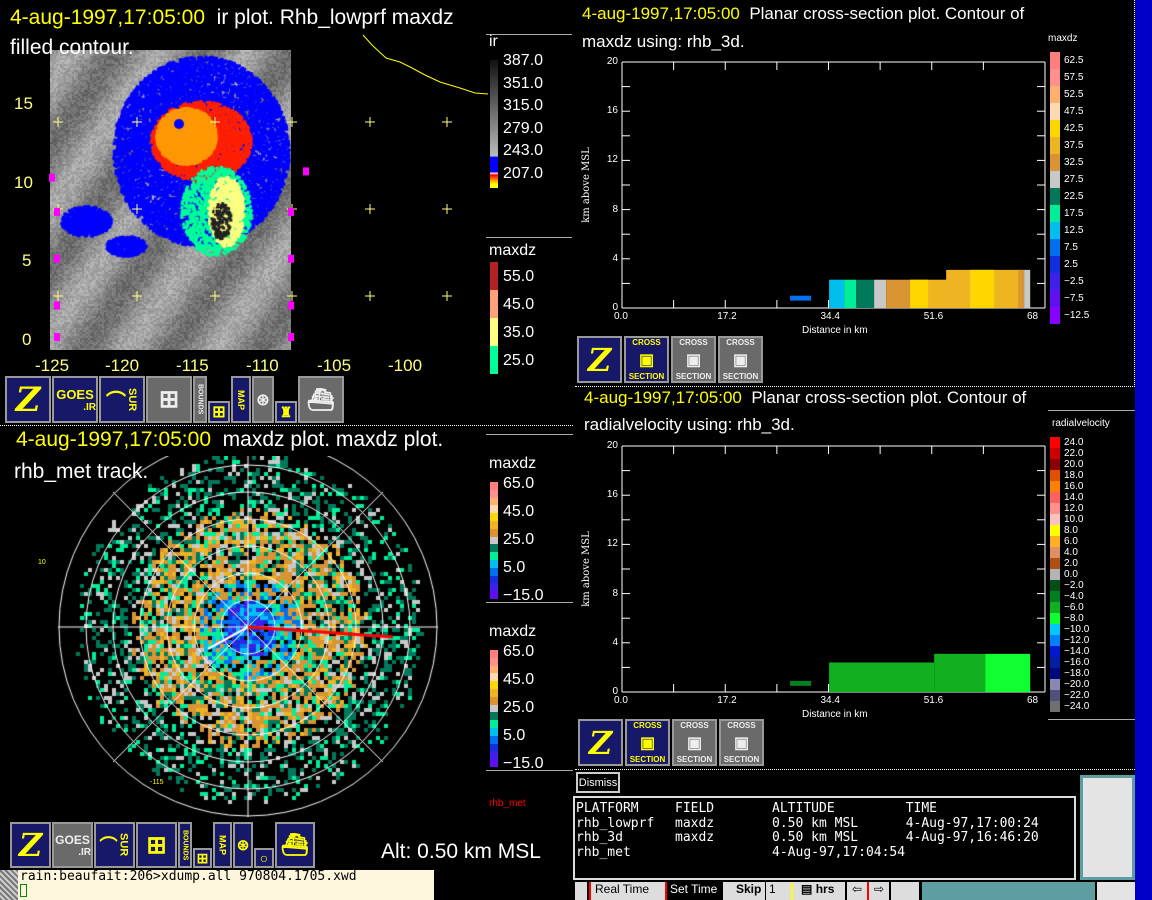 This screenshot has height=900, width=1152. I want to click on ir-satellite-image, so click(170, 200).